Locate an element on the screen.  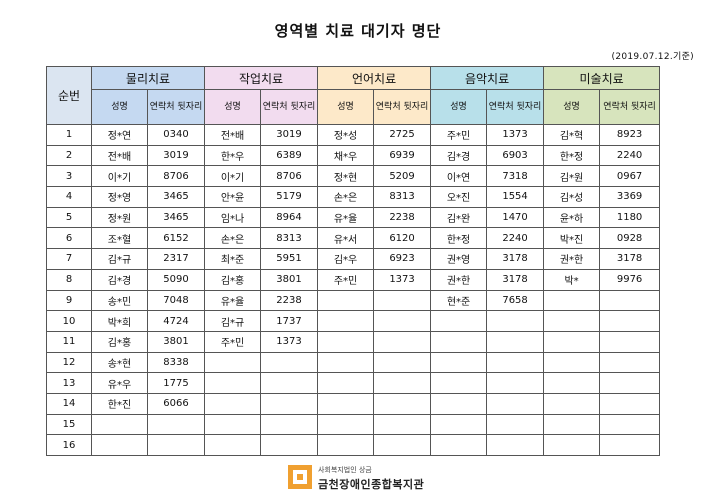
phone-suffix: 2238 is located at coordinates (289, 300).